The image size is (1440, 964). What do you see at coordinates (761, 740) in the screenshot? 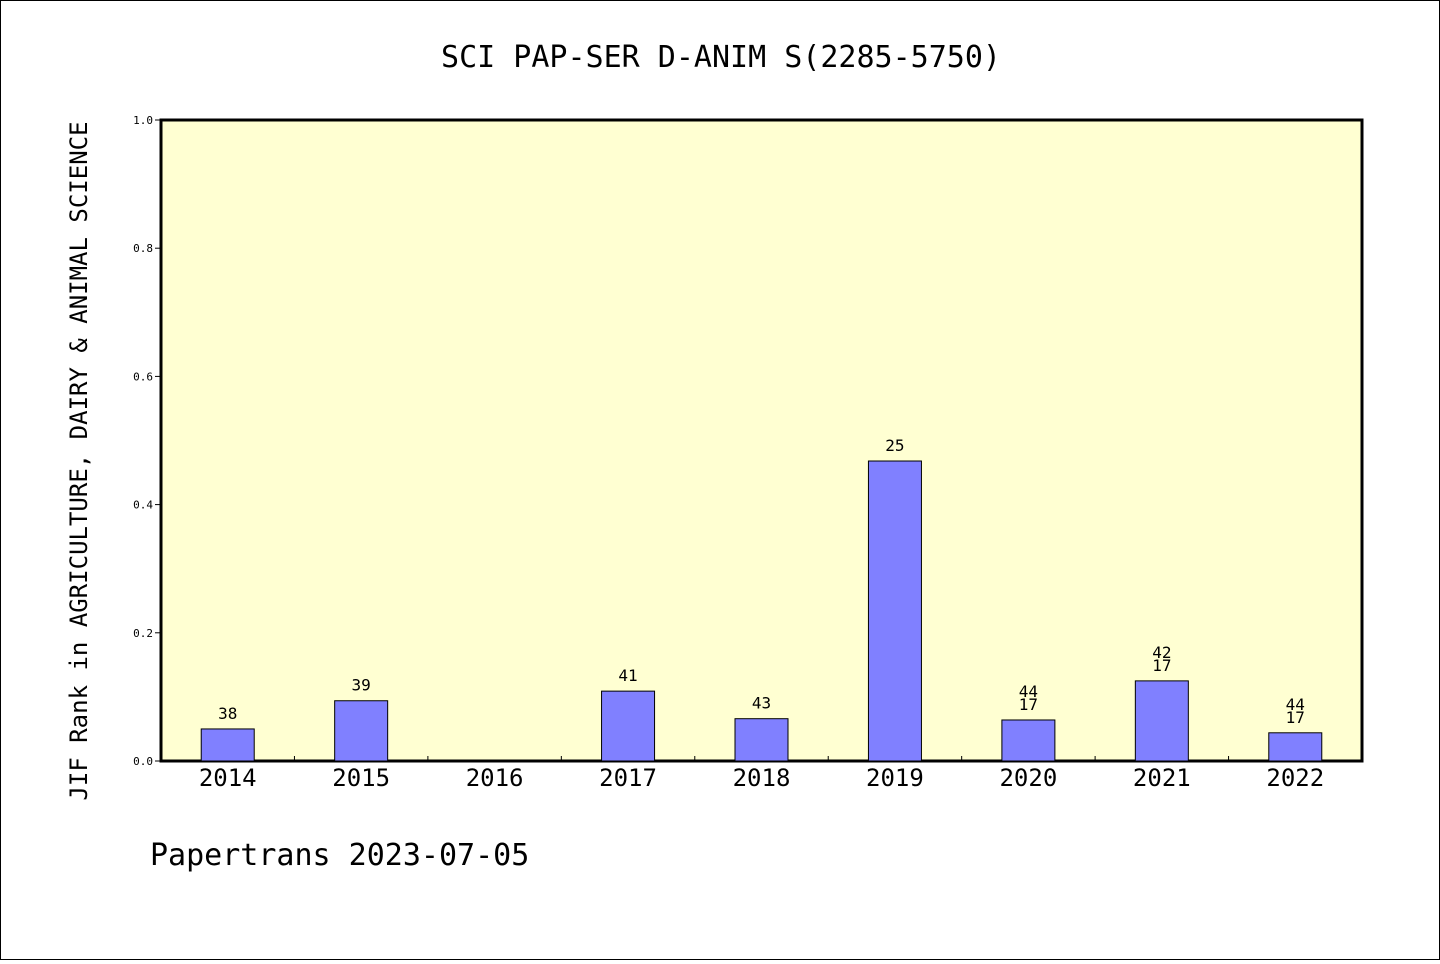
I see `bar-2018` at bounding box center [761, 740].